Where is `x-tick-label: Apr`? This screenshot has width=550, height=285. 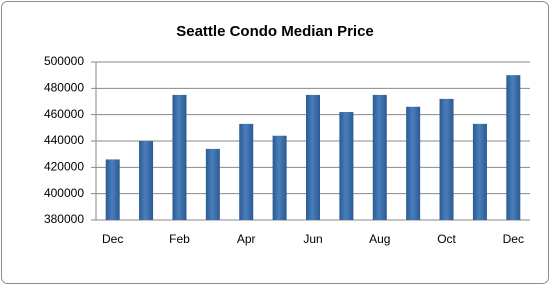 x-tick-label: Apr is located at coordinates (246, 239).